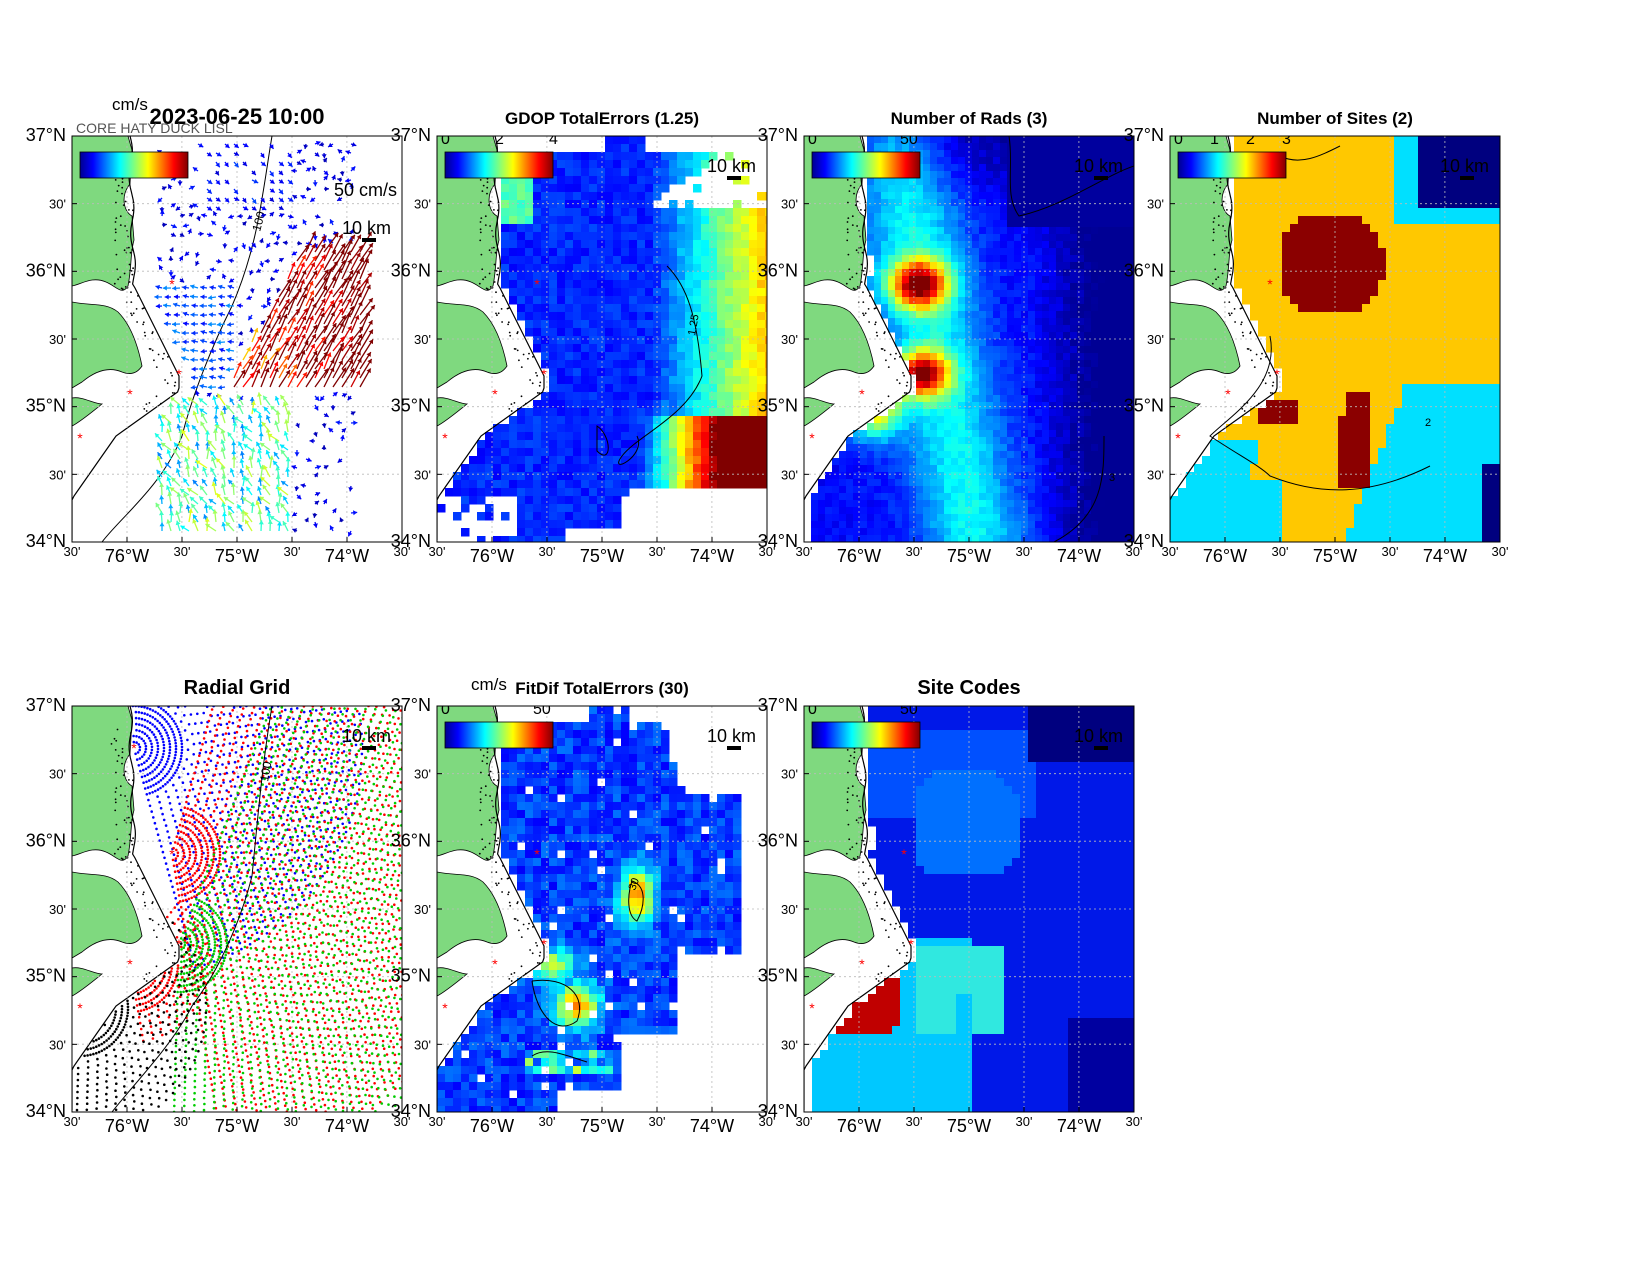 The image size is (1650, 1280). What do you see at coordinates (365, 190) in the screenshot?
I see `reference-vector-label: 50 cm/s` at bounding box center [365, 190].